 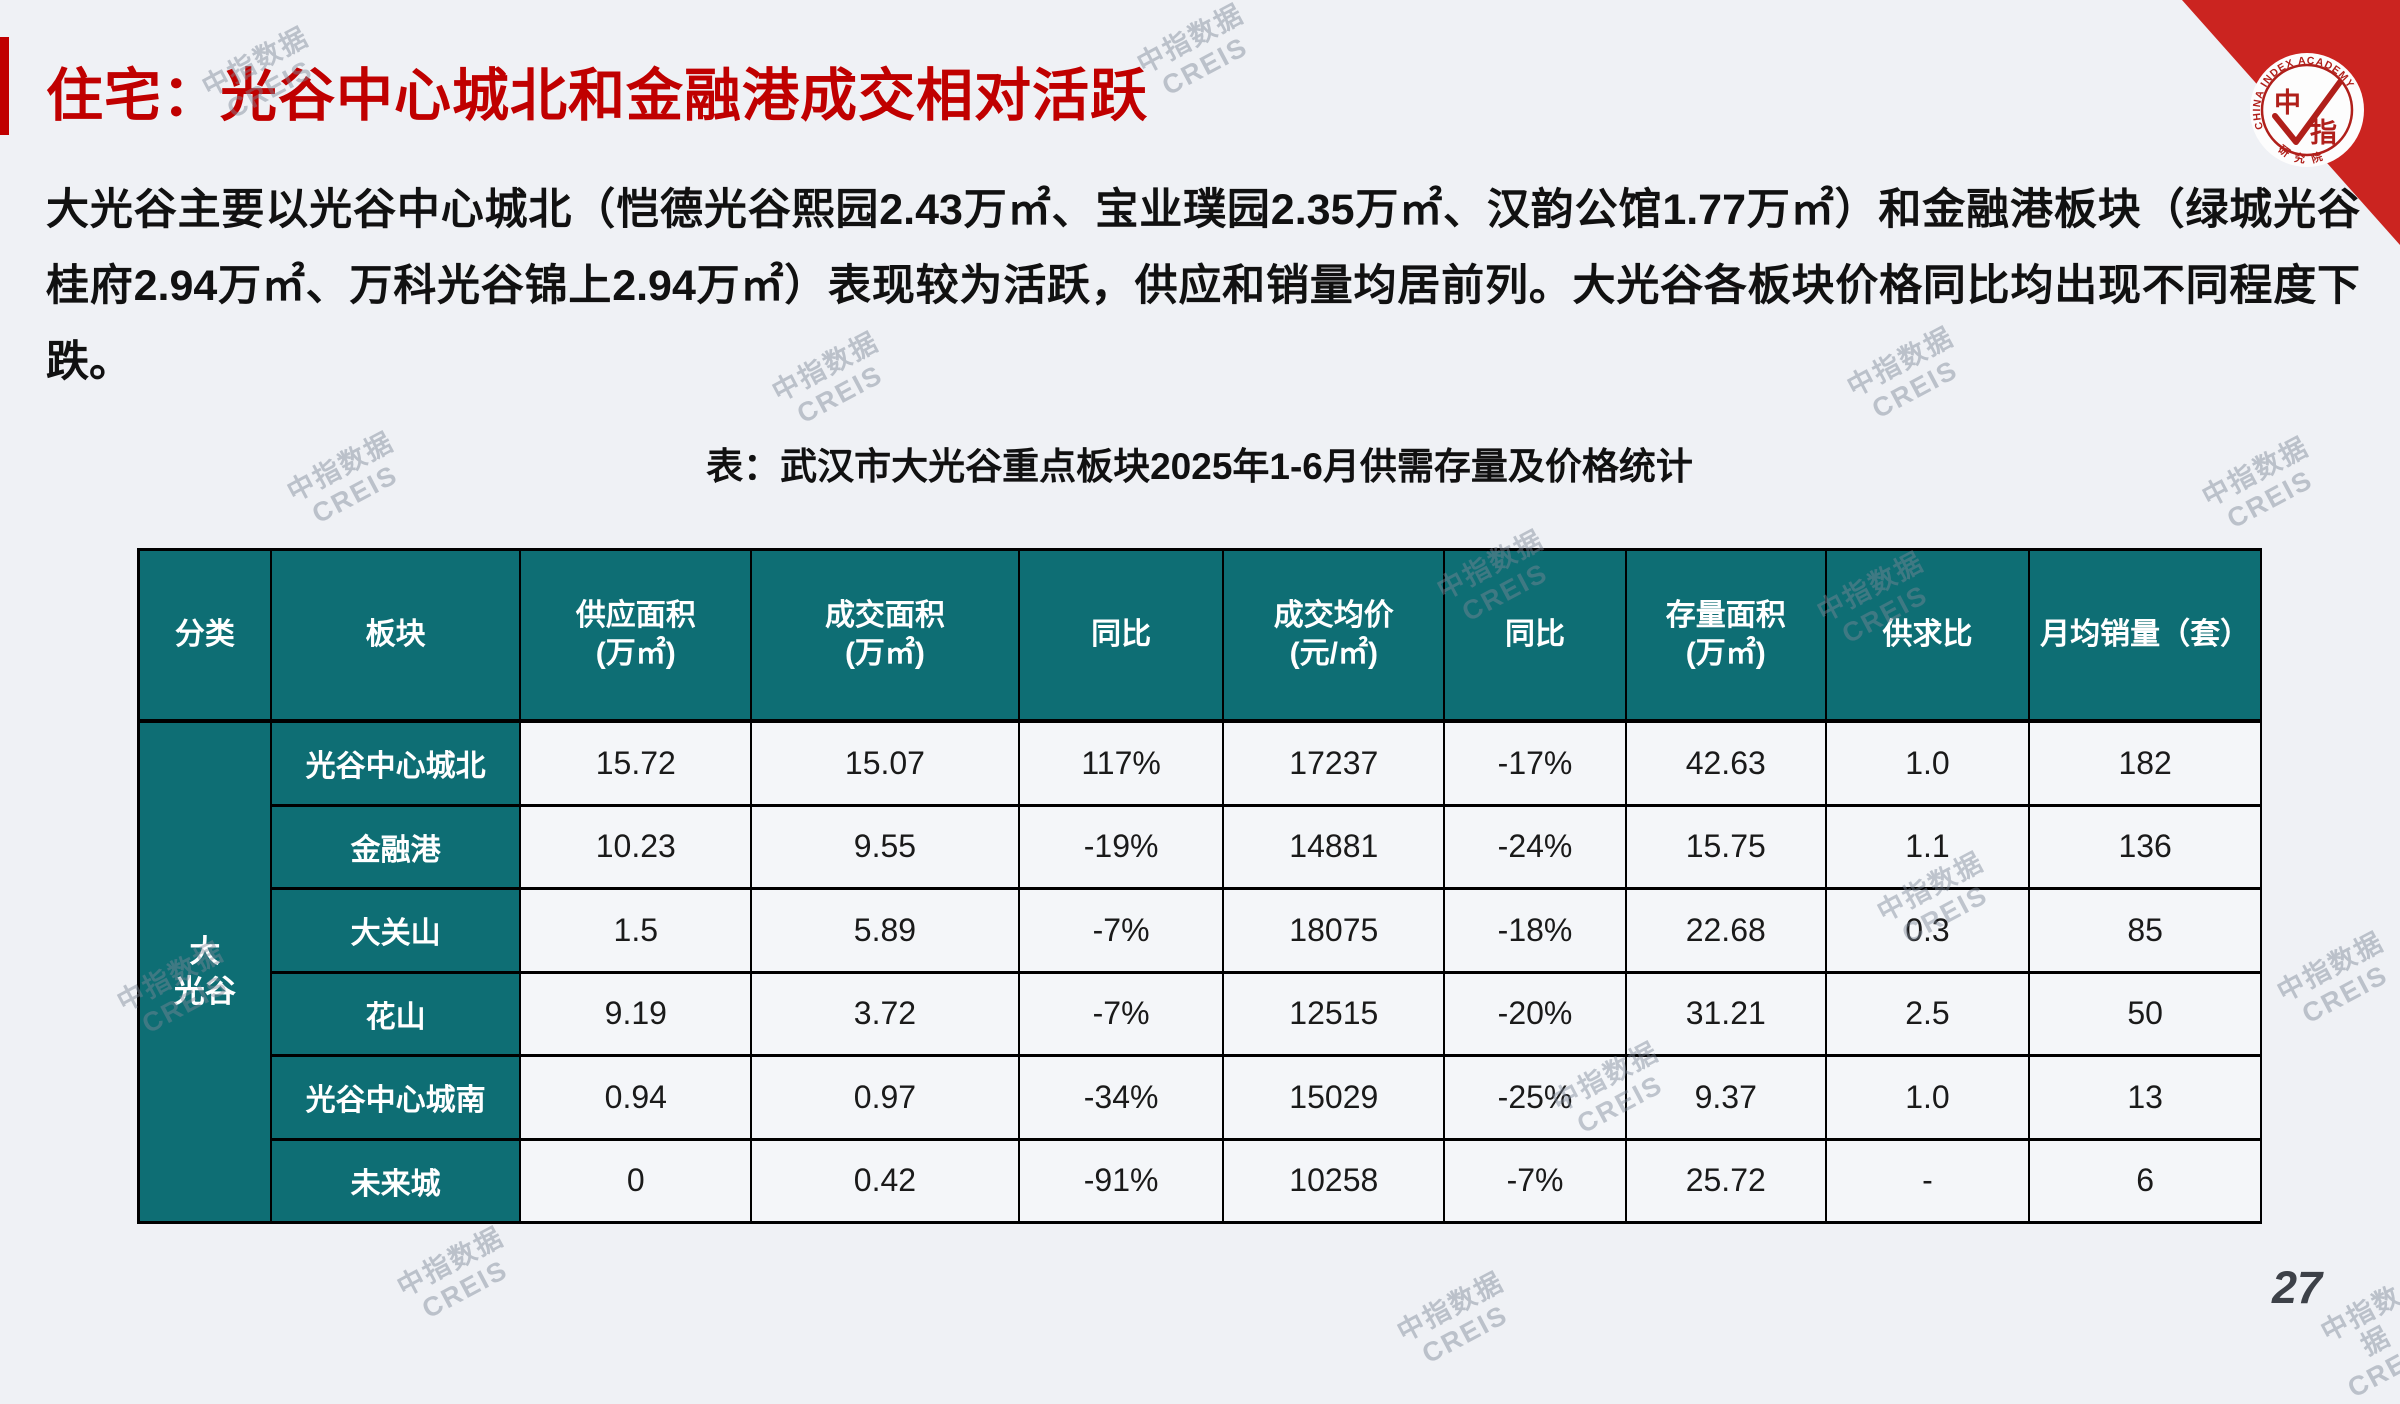 I want to click on col-header-4: 同比, so click(x=1122, y=637).